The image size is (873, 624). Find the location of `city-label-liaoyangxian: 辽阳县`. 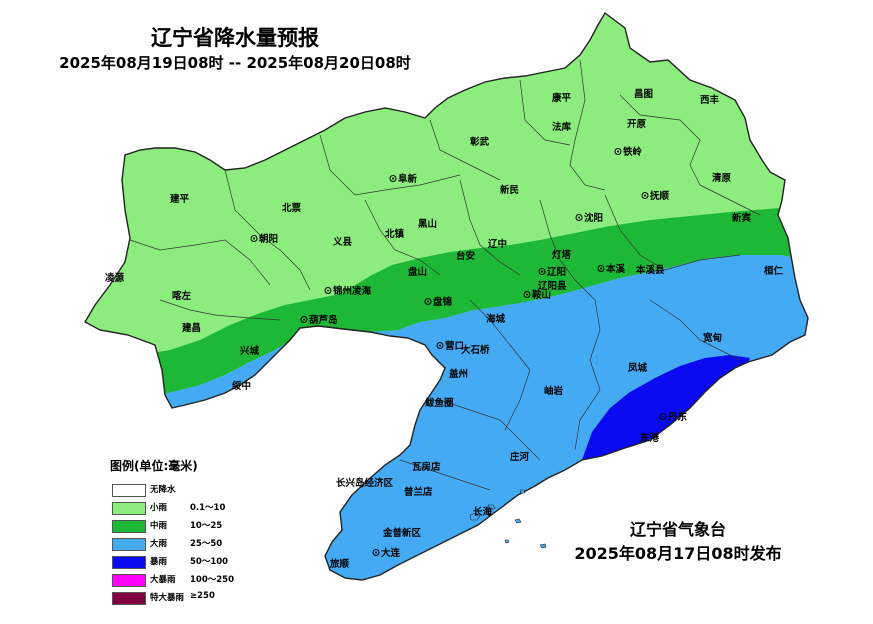

city-label-liaoyangxian: 辽阳县 is located at coordinates (552, 286).